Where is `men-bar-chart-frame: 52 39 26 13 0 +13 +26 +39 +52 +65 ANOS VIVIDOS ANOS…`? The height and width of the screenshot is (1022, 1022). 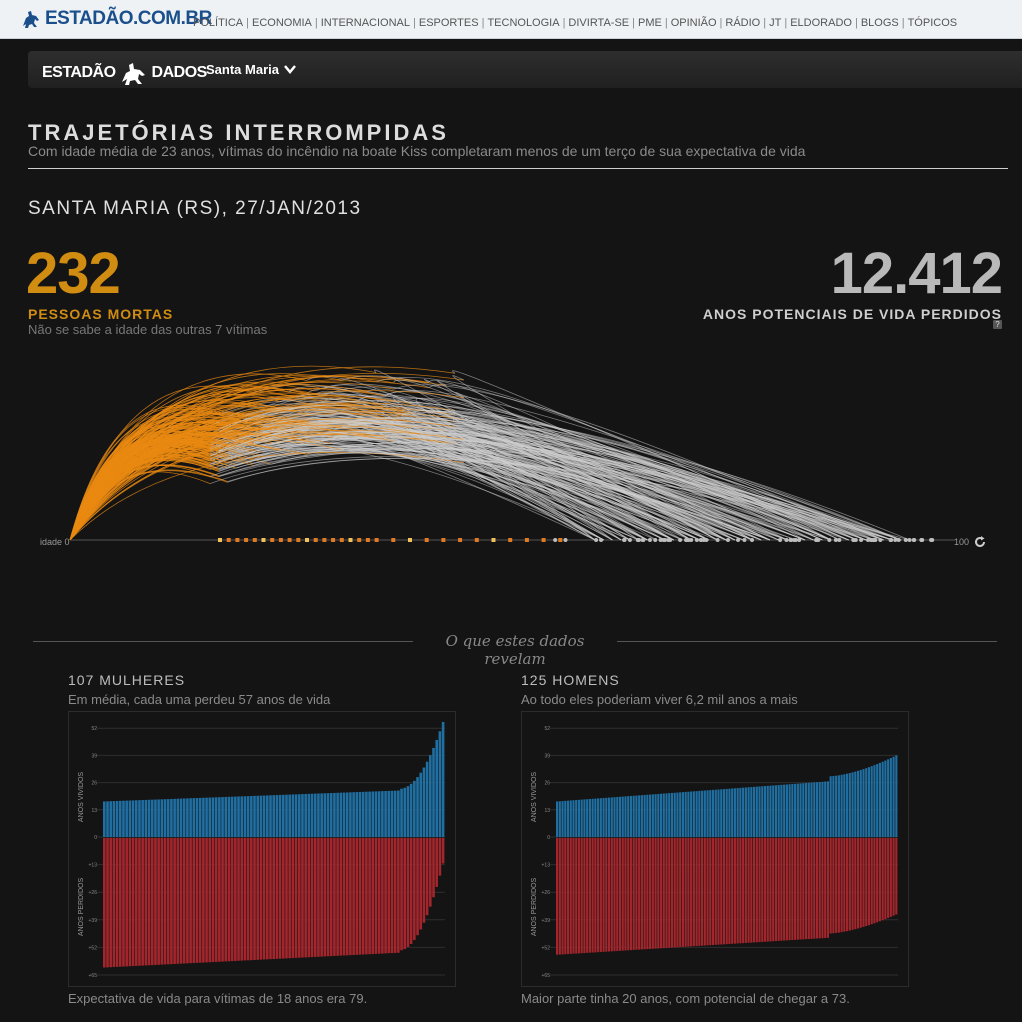 men-bar-chart-frame: 52 39 26 13 0 +13 +26 +39 +52 +65 ANOS VIVIDOS ANOS… is located at coordinates (715, 849).